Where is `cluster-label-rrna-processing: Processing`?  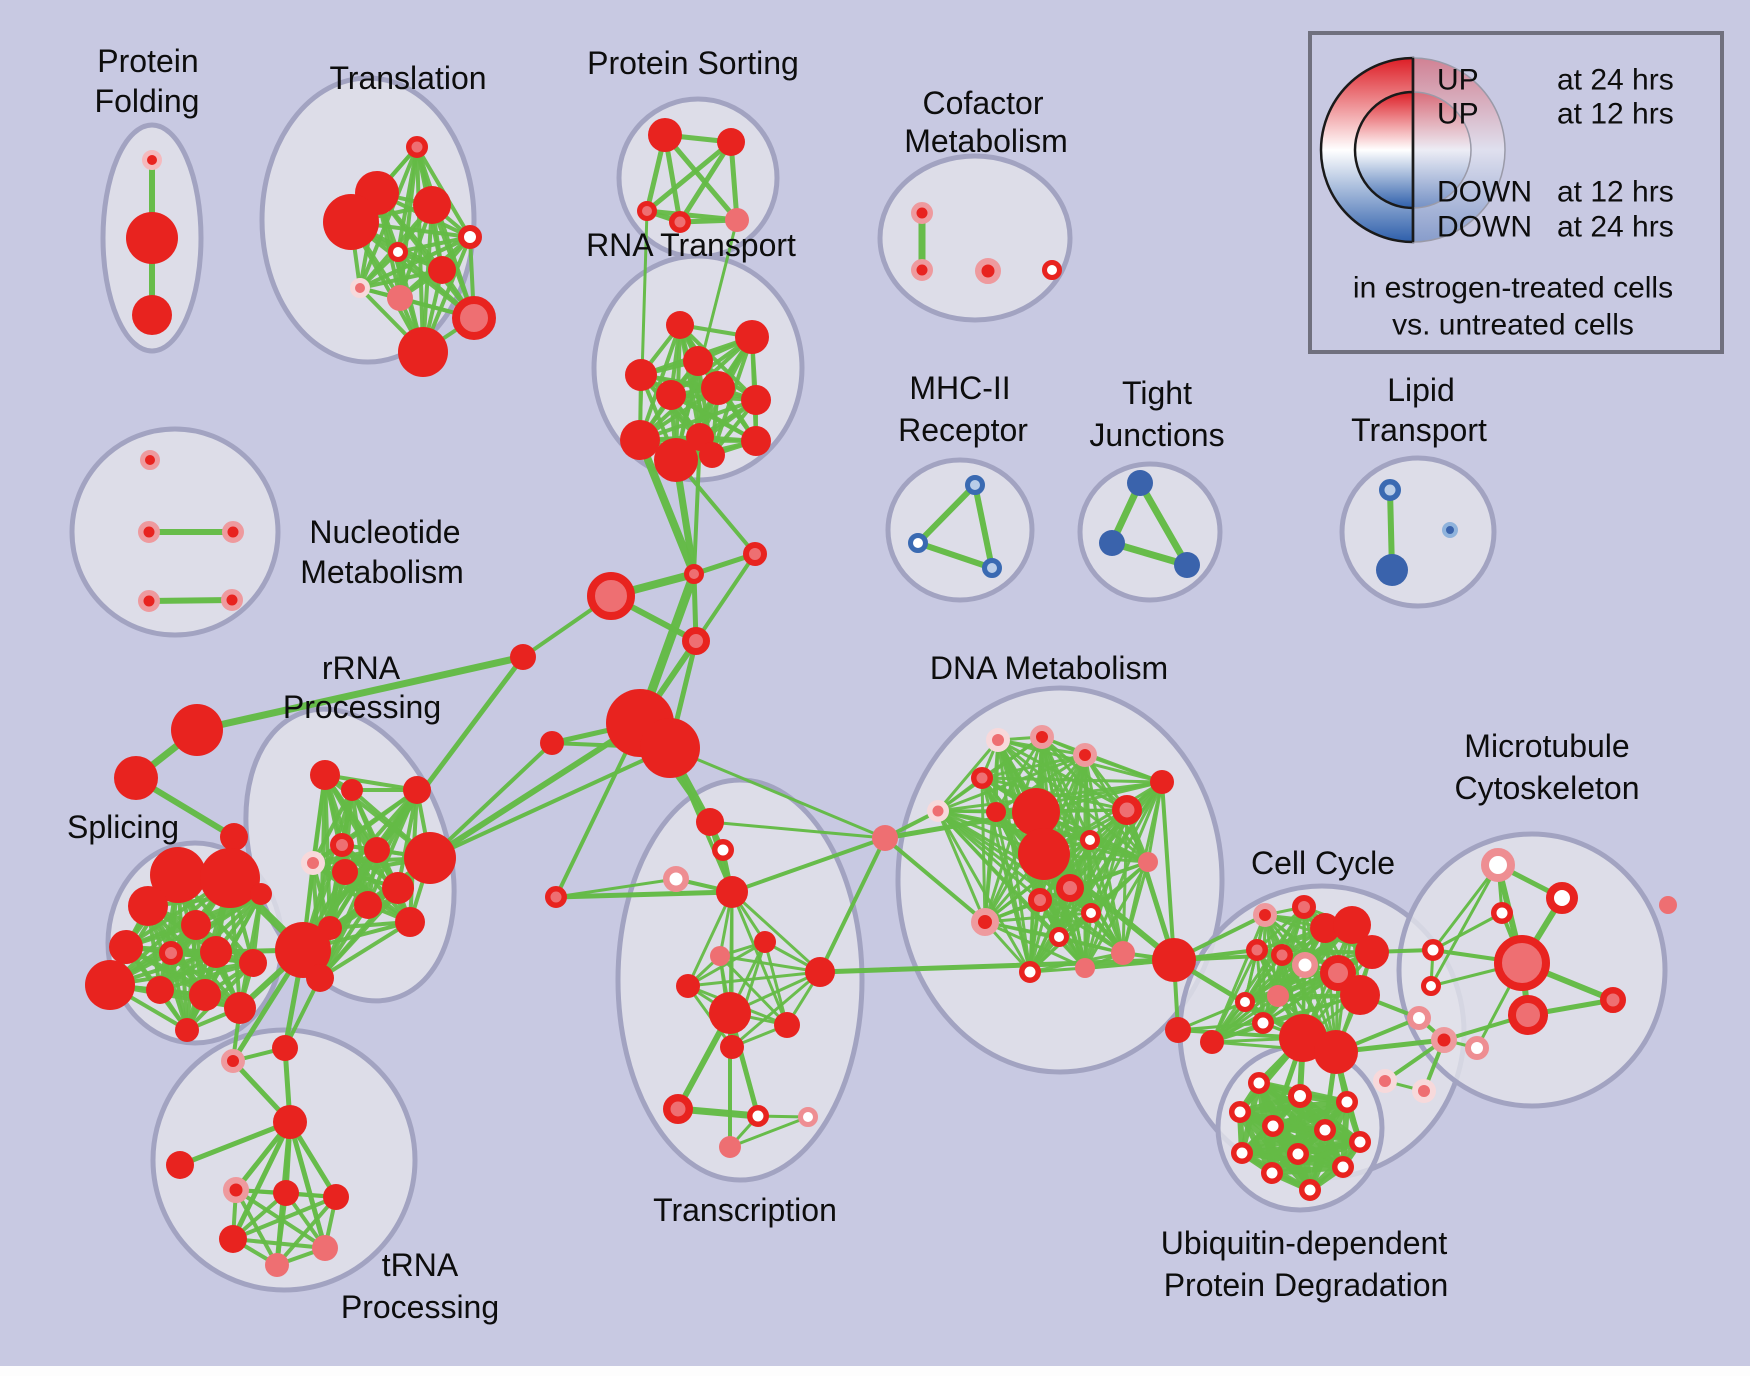 cluster-label-rrna-processing: Processing is located at coordinates (362, 707).